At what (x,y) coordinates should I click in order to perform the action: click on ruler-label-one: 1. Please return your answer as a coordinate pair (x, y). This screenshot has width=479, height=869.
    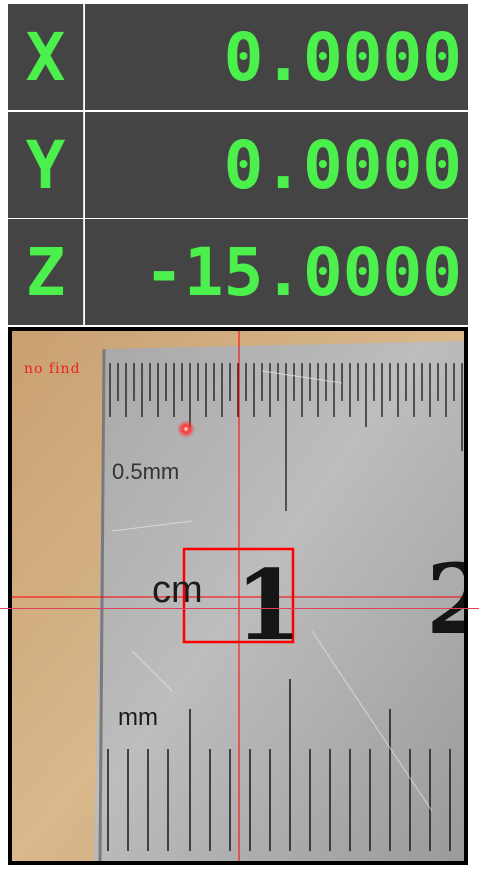
    Looking at the image, I should click on (268, 605).